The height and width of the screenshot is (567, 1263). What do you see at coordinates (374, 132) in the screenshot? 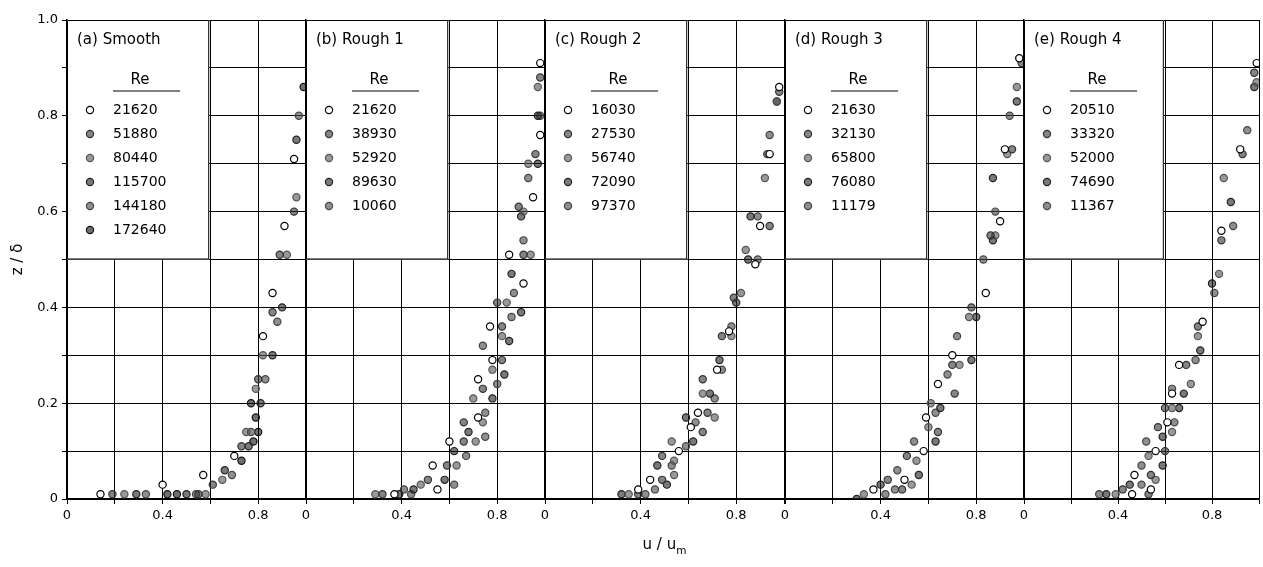
I see `legend-label: 38930` at bounding box center [374, 132].